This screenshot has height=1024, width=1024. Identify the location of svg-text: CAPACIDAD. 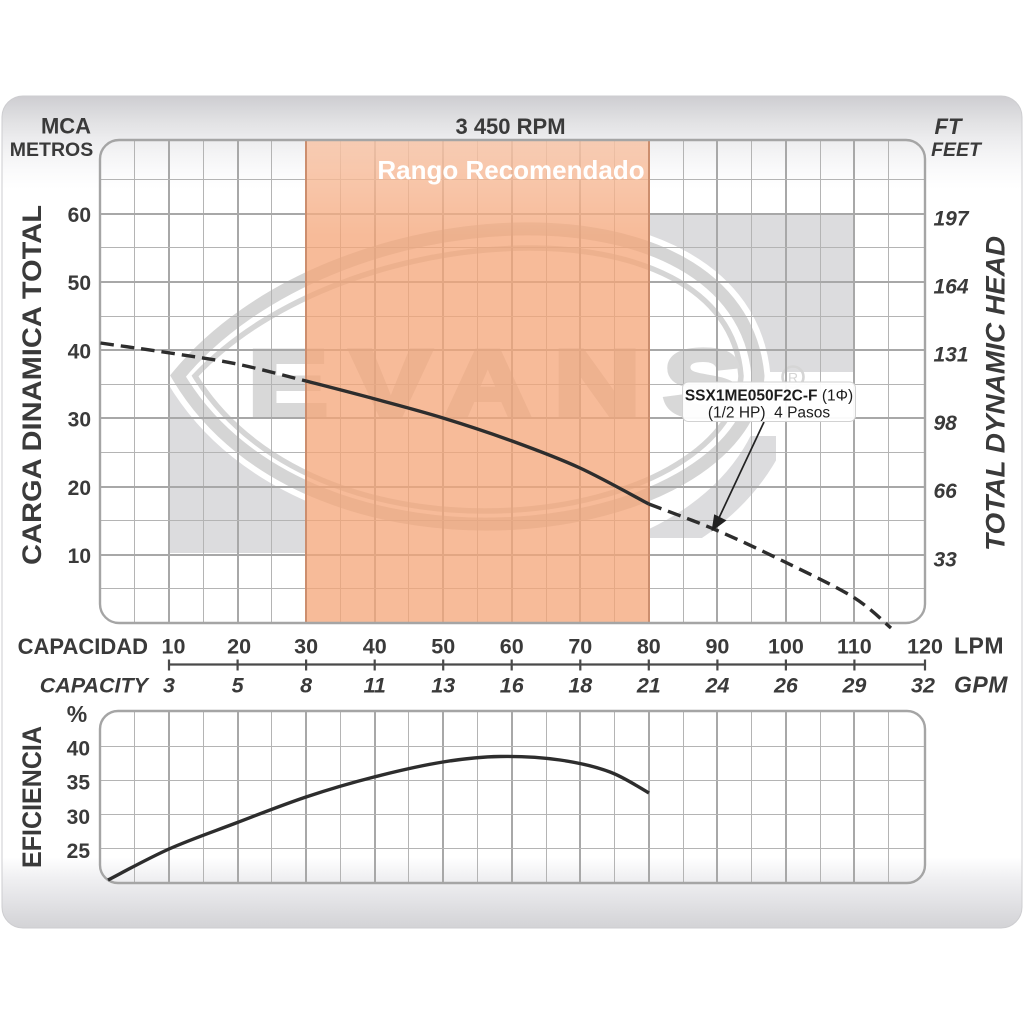
(83, 646).